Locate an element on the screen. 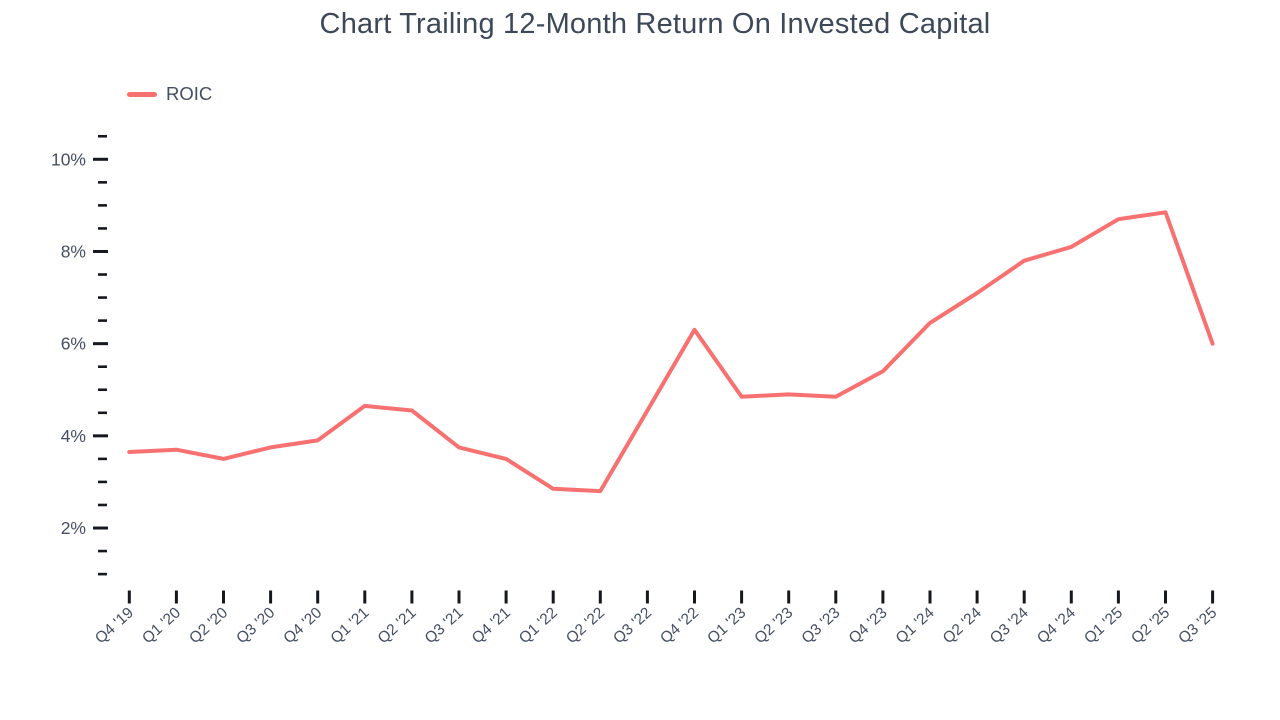 The width and height of the screenshot is (1280, 720). x-axis-label: Q1 '24 is located at coordinates (915, 625).